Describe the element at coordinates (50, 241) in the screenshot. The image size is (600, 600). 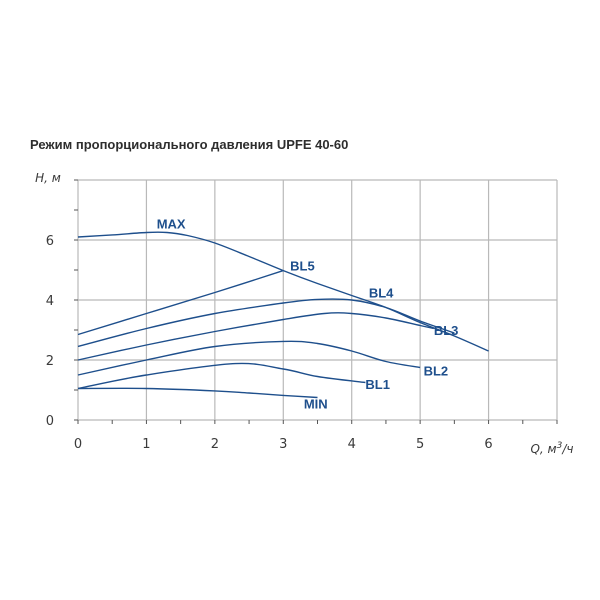
I see `y-tick-label: 6` at that location.